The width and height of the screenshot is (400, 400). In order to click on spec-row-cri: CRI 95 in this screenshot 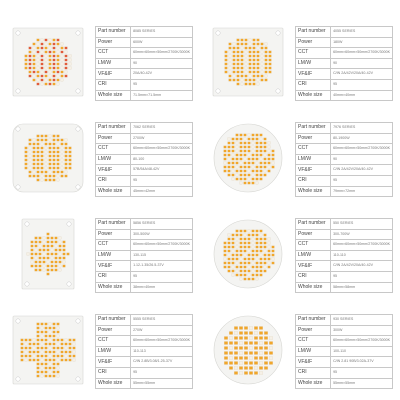, I will do `click(143, 372)`.